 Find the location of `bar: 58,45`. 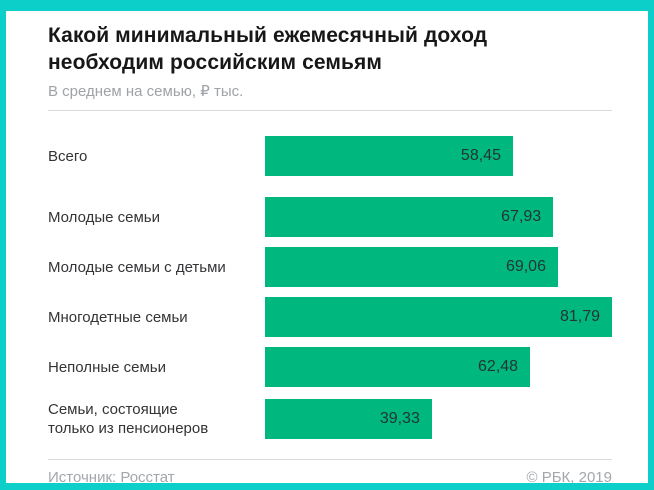

bar: 58,45 is located at coordinates (389, 156).